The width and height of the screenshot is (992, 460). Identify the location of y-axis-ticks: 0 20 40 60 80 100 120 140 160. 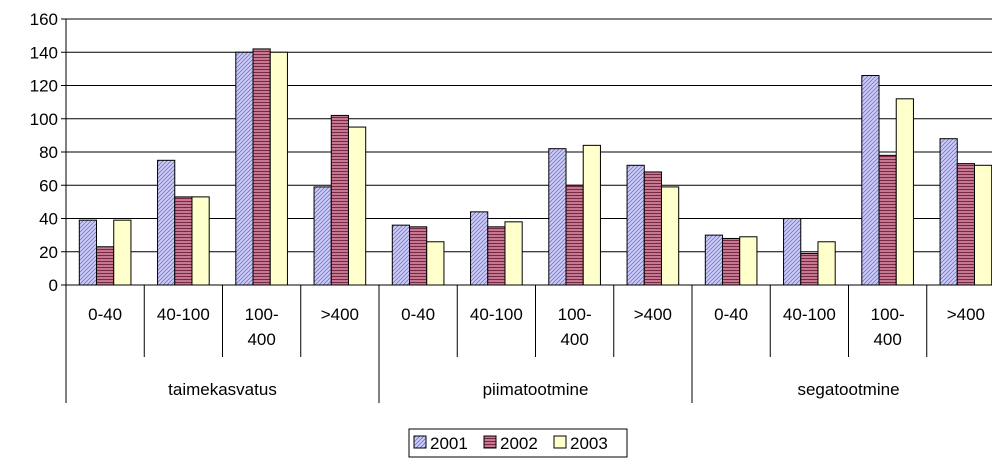
(48, 152).